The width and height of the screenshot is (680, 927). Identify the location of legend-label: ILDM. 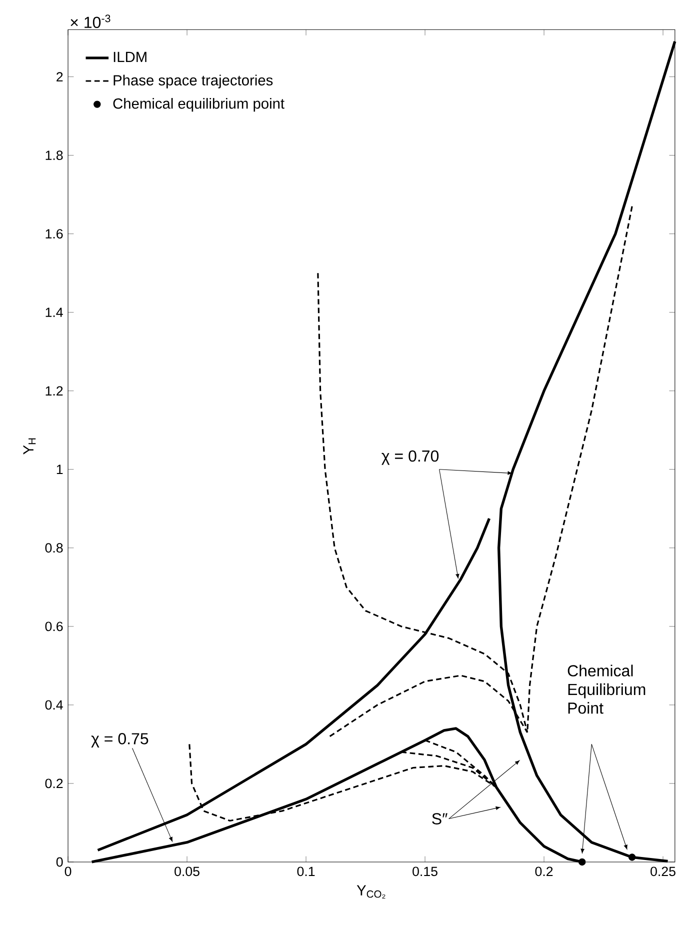
(130, 57).